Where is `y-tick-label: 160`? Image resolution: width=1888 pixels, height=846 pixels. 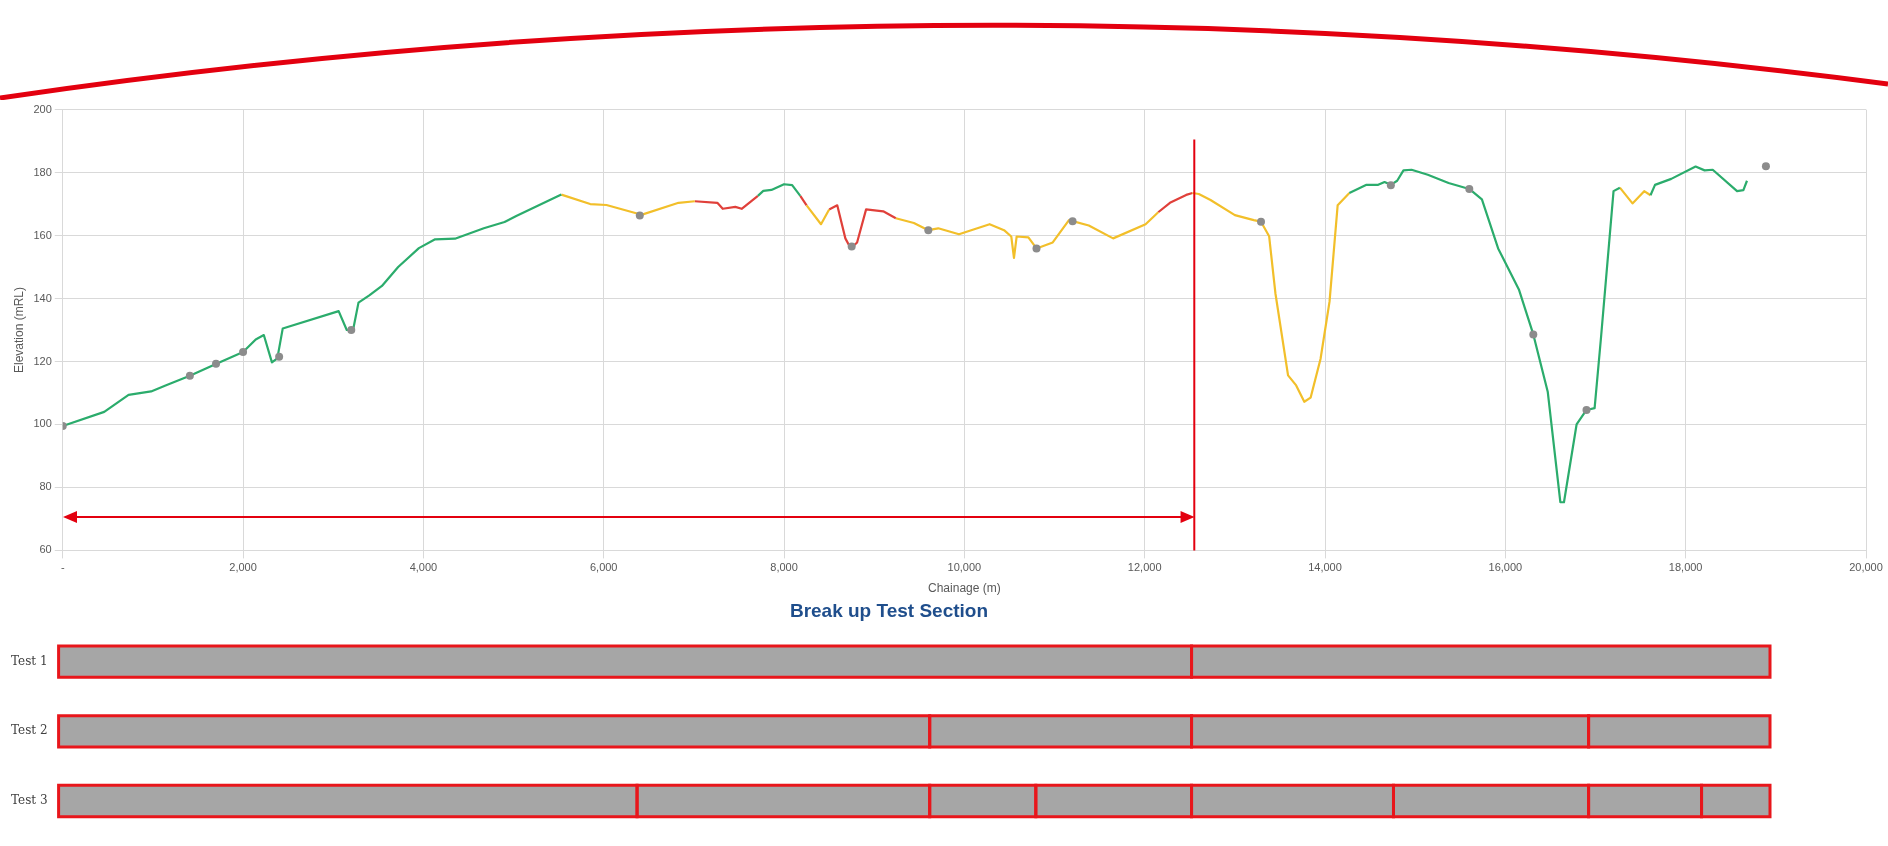
y-tick-label: 160 is located at coordinates (42, 234).